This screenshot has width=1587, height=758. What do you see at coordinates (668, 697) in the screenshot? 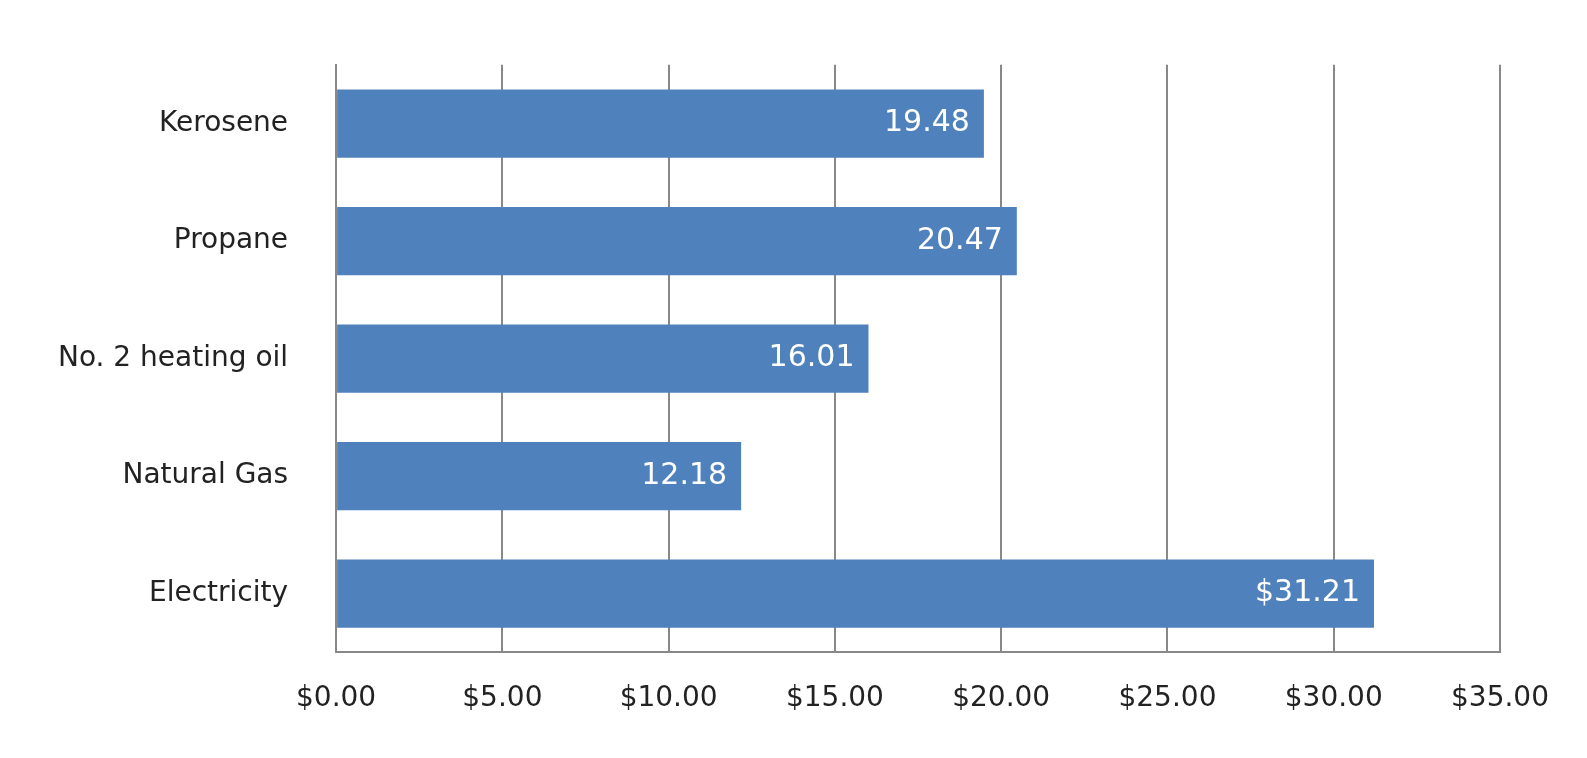
I see `x-tick-label: $10.00` at bounding box center [668, 697].